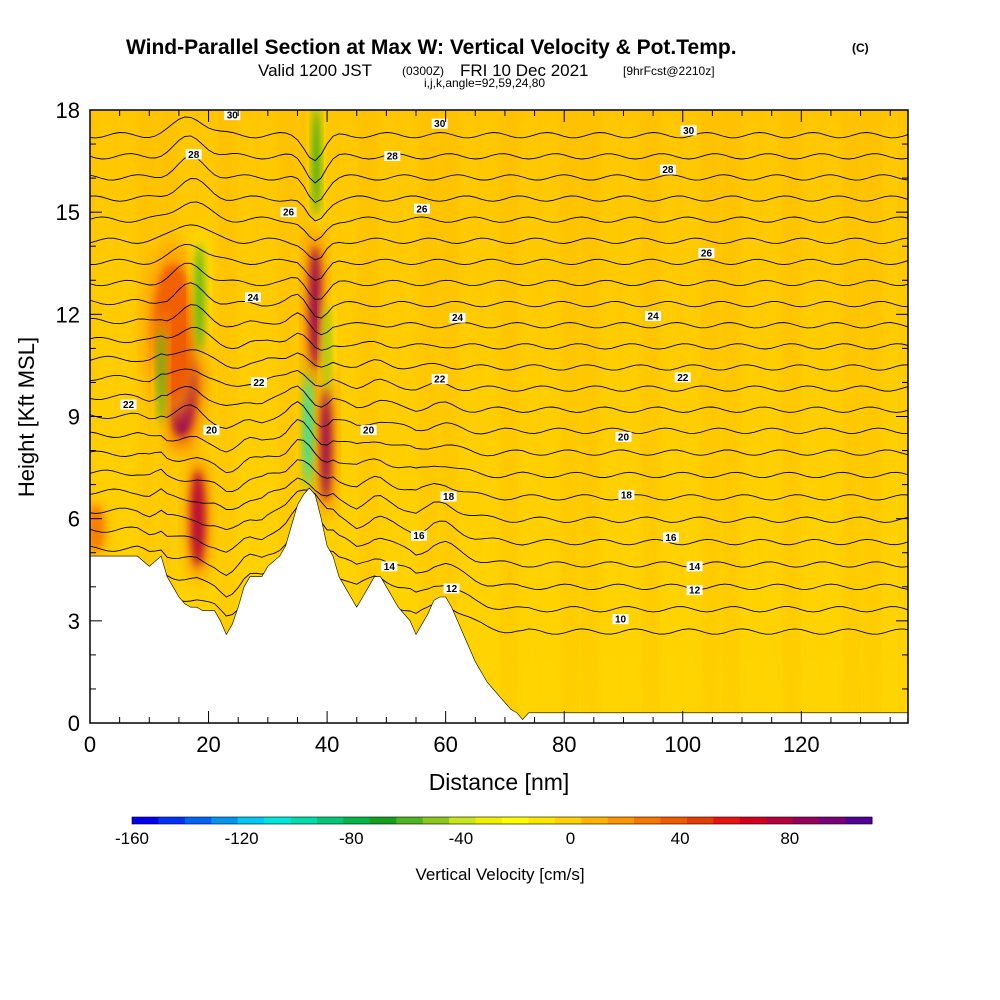  What do you see at coordinates (669, 71) in the screenshot?
I see `forecast-info: [9hrFcst@2210z]` at bounding box center [669, 71].